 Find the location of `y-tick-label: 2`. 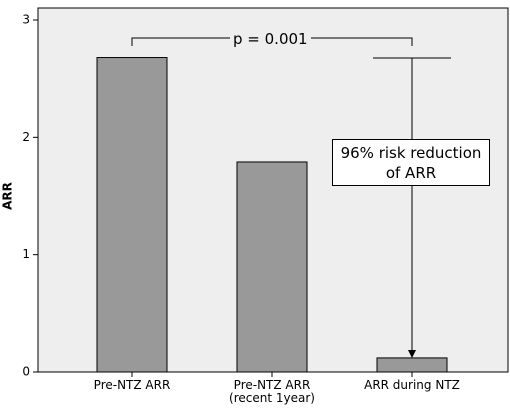

y-tick-label: 2 is located at coordinates (26, 137).